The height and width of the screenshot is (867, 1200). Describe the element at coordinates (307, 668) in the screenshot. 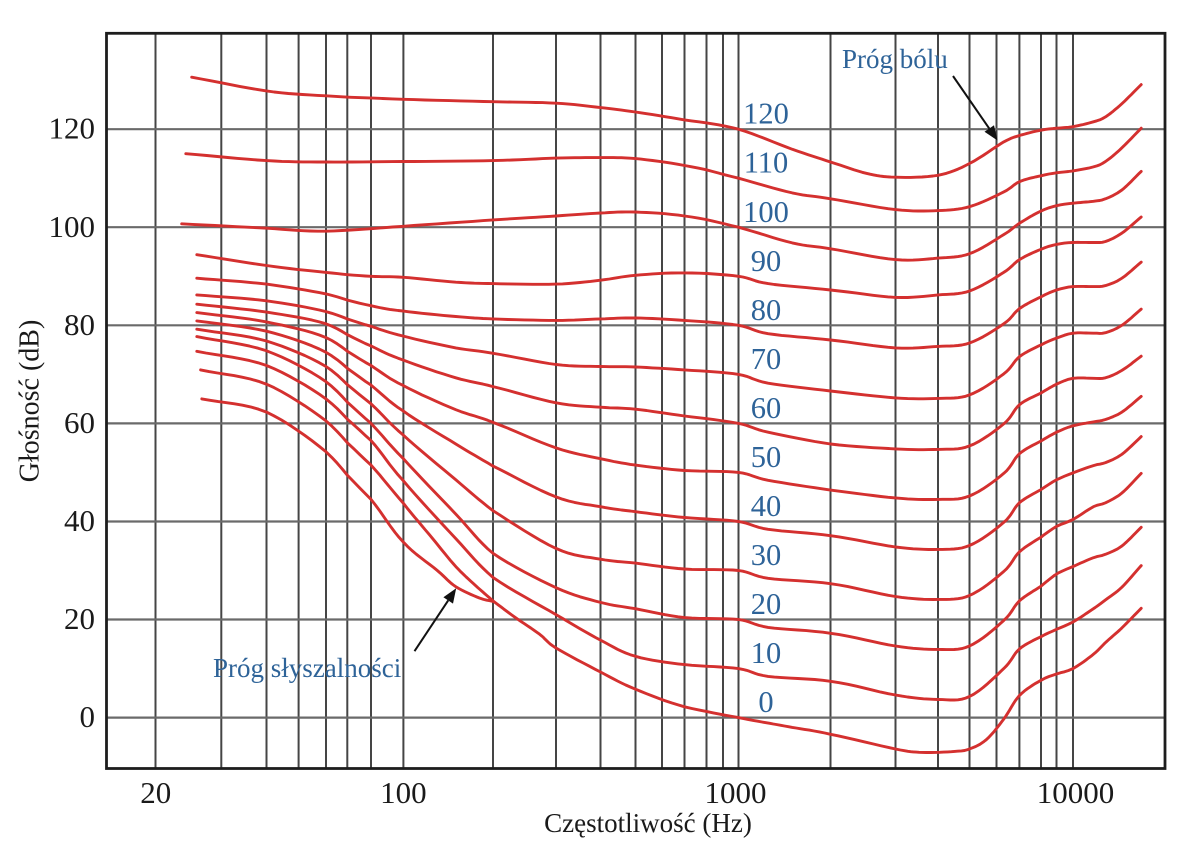

I see `svg-text: Próg słyszalności` at that location.